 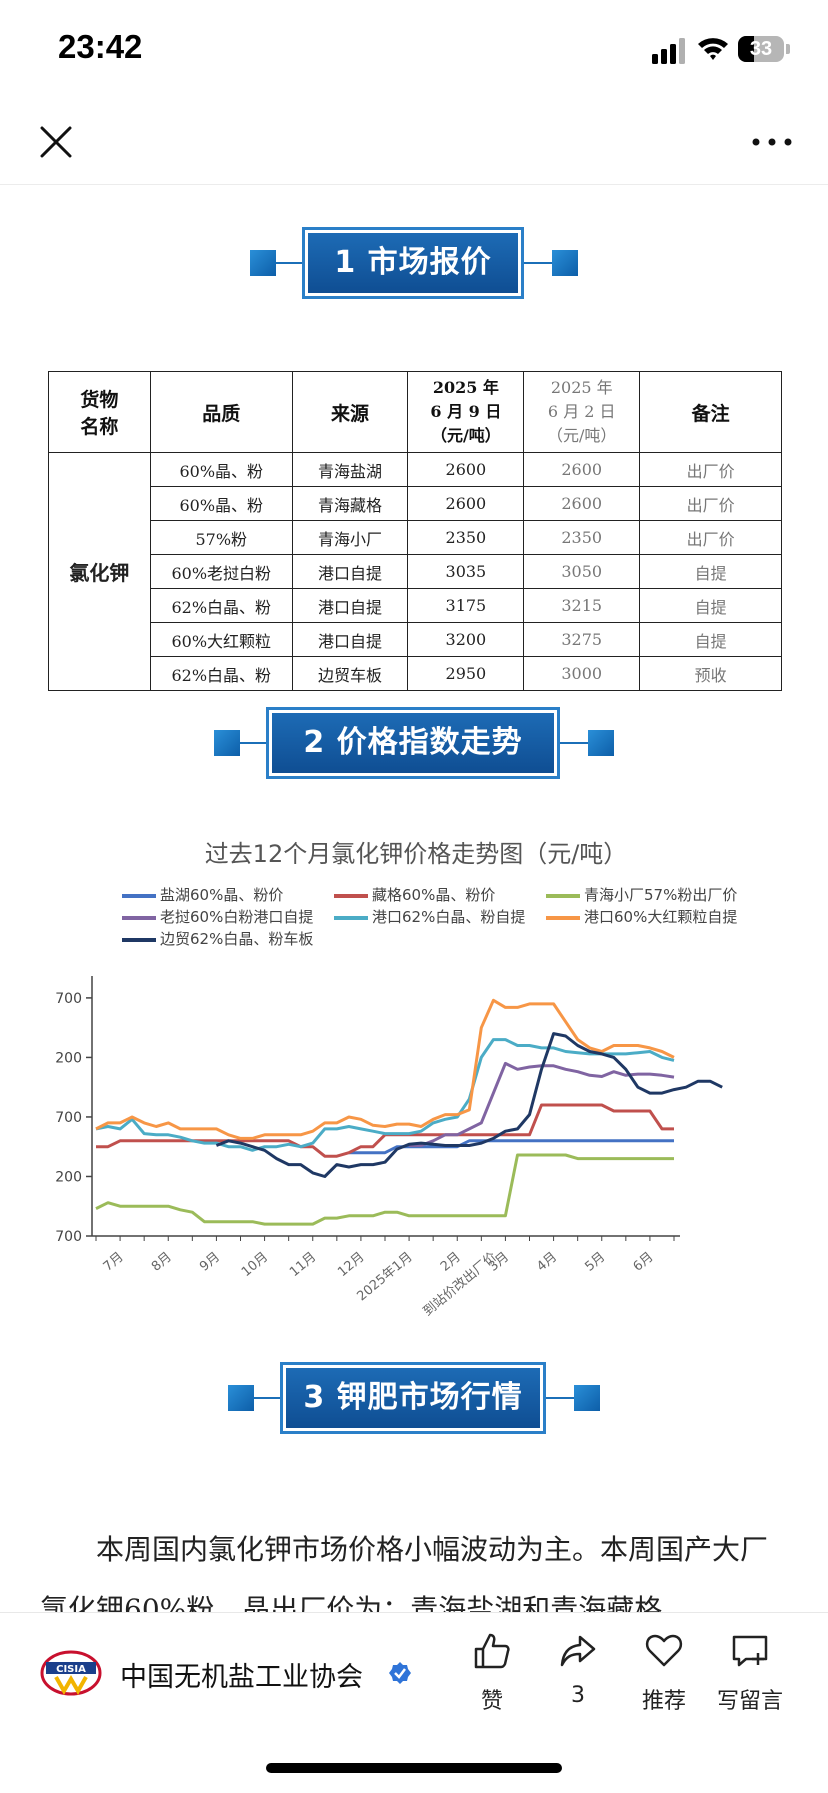 I want to click on comment-label: 写留言, so click(x=749, y=1701).